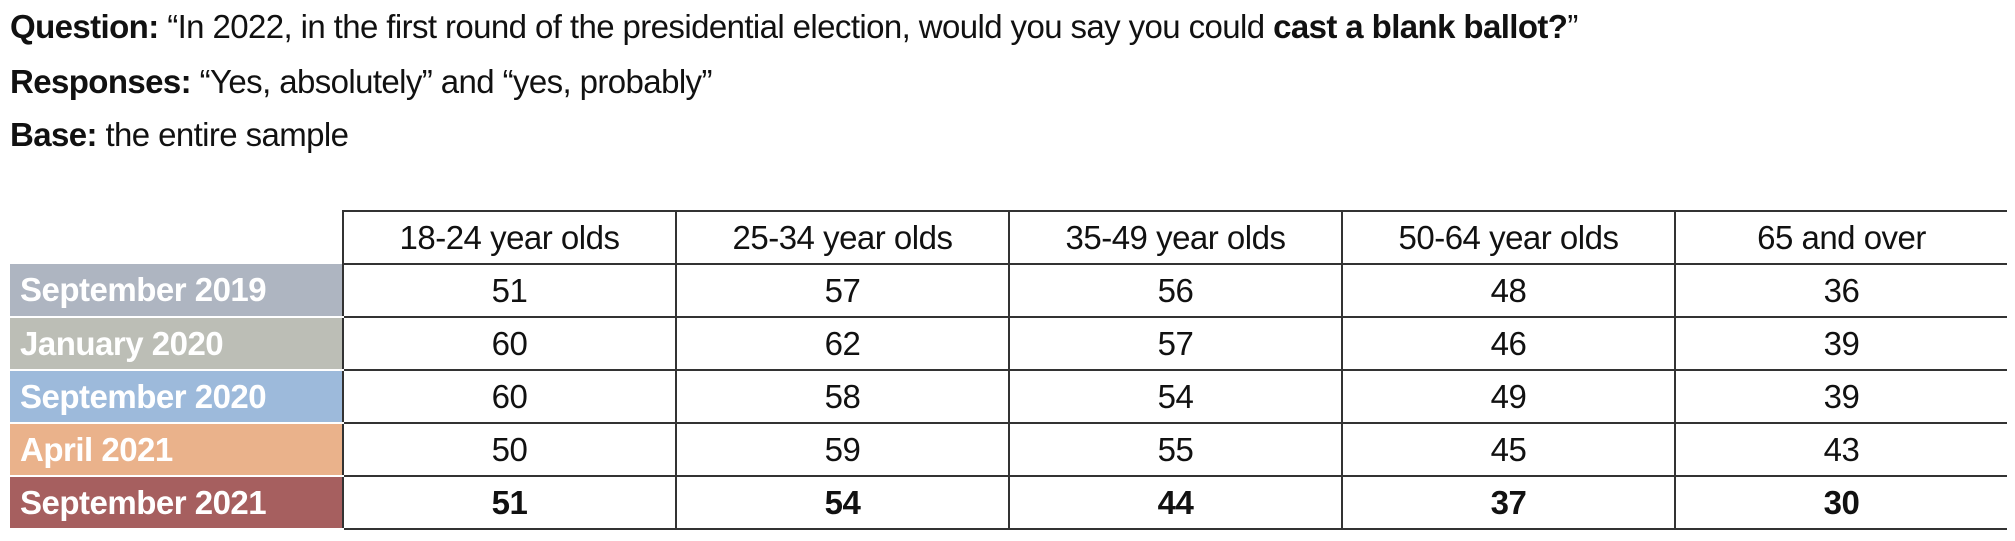 Image resolution: width=2015 pixels, height=541 pixels. Describe the element at coordinates (227, 134) in the screenshot. I see `base-text: the entire sample` at that location.